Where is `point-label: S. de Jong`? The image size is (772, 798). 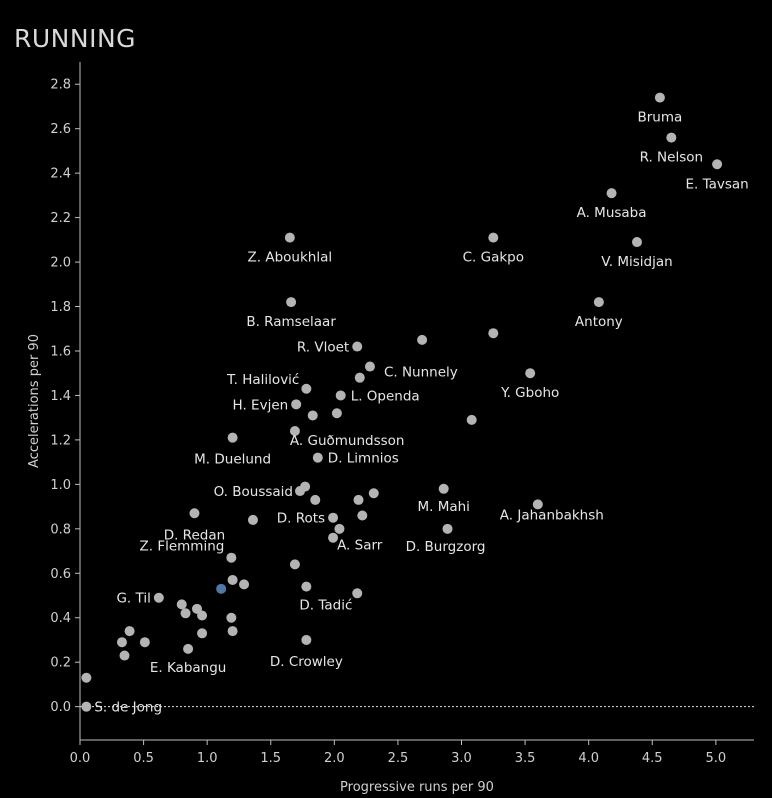 point-label: S. de Jong is located at coordinates (128, 708).